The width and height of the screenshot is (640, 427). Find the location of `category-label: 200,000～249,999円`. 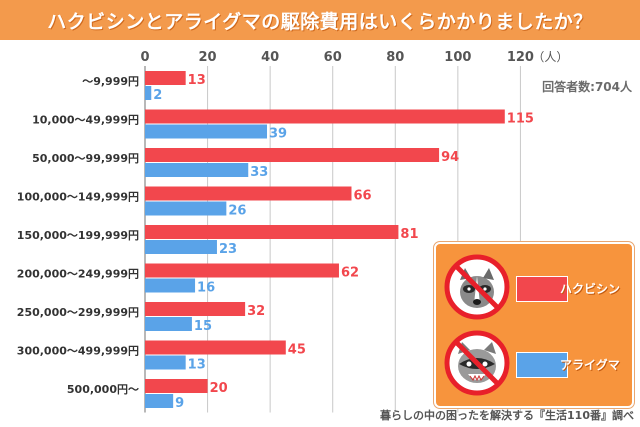

category-label: 200,000～249,999円 is located at coordinates (78, 274).